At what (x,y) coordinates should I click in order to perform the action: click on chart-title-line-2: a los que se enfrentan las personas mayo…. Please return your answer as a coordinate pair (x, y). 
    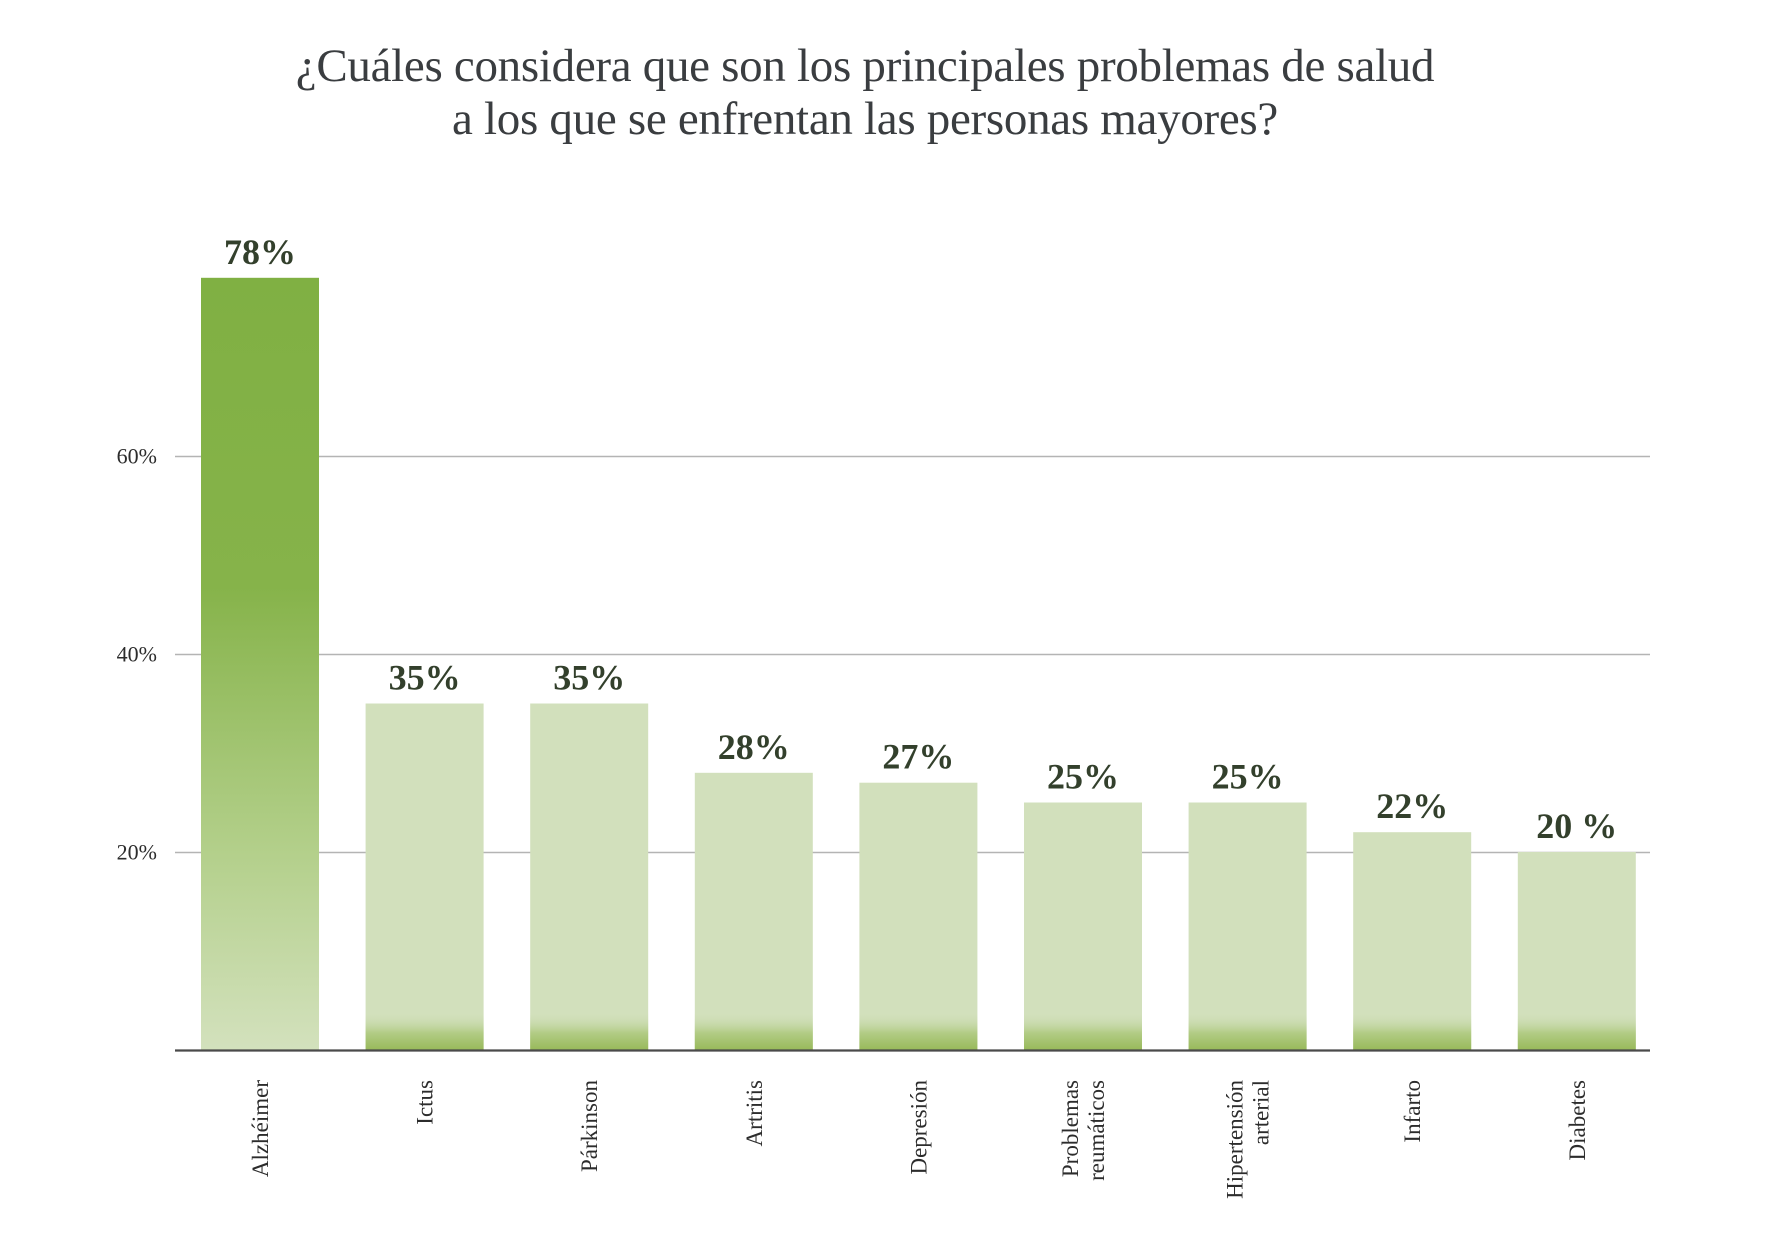
    Looking at the image, I should click on (865, 119).